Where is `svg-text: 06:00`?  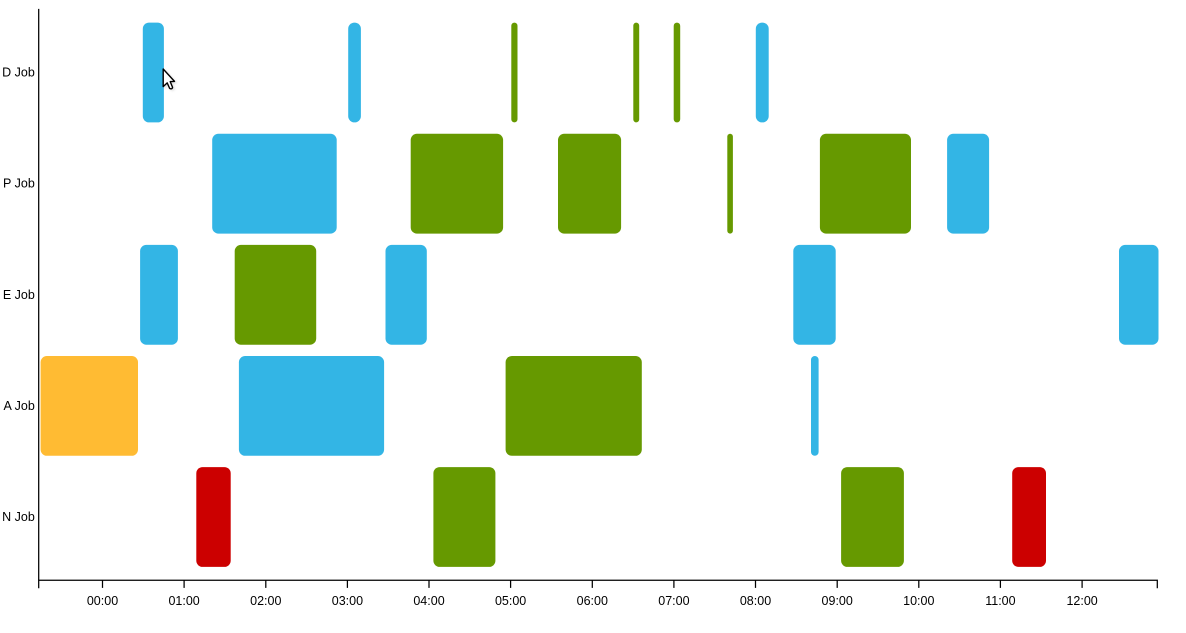
svg-text: 06:00 is located at coordinates (592, 601).